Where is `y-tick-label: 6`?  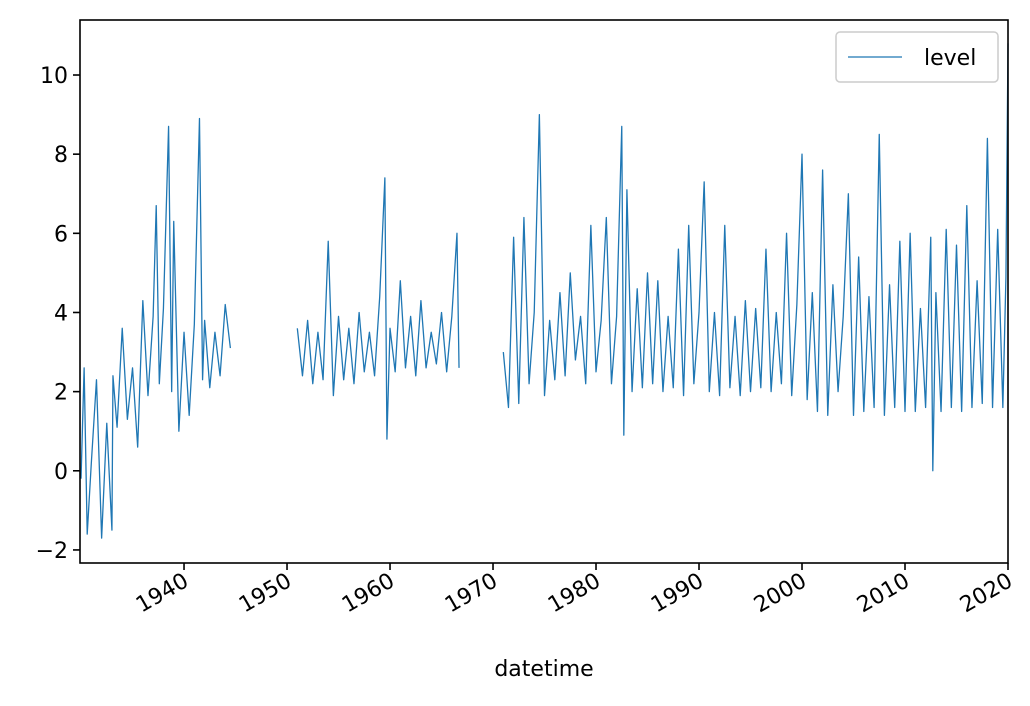
y-tick-label: 6 is located at coordinates (61, 234).